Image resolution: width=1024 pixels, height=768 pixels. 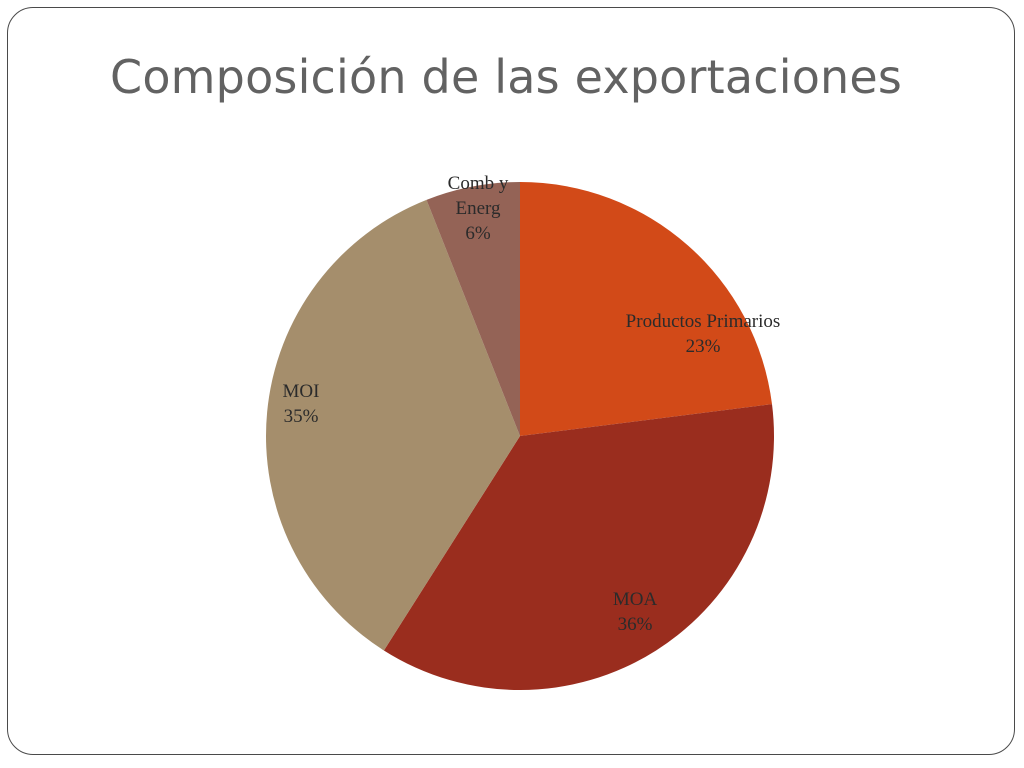 I want to click on pie-label-line: Productos Primarios, so click(x=703, y=321).